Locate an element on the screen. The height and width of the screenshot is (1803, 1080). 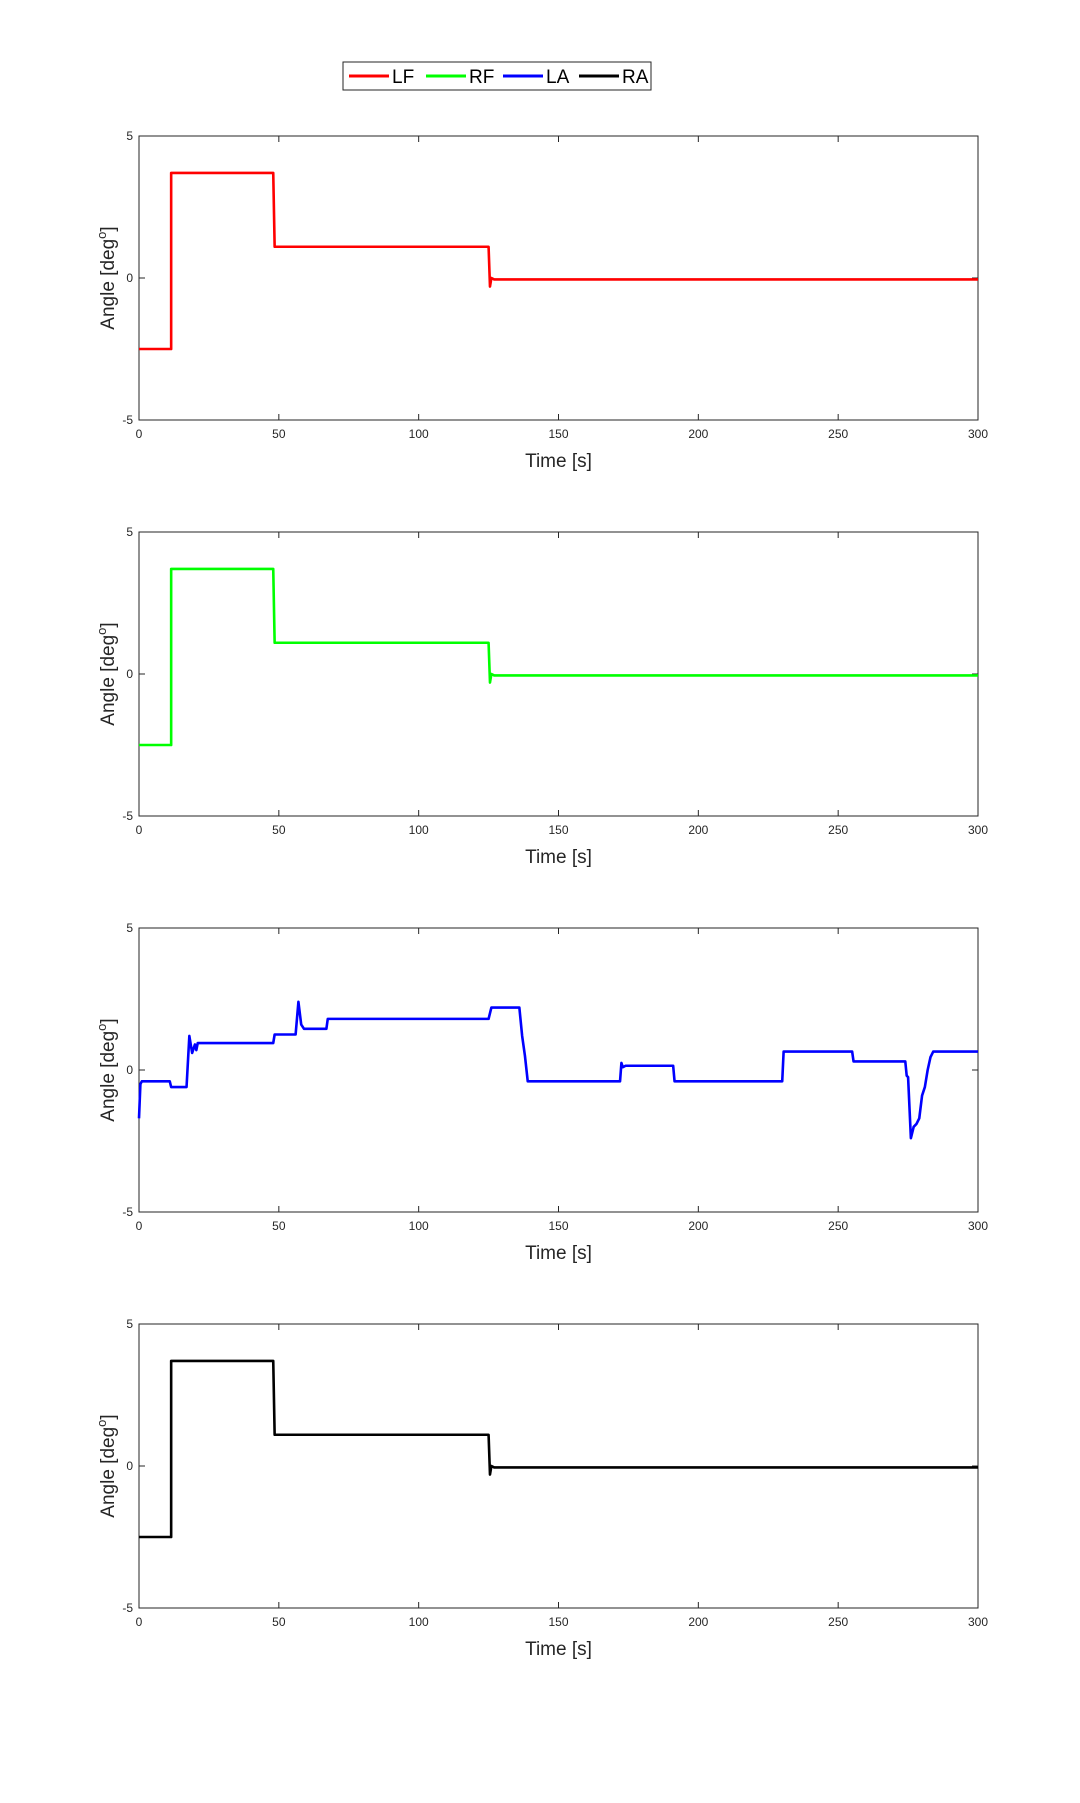
legend-entry-lf: LF is located at coordinates (381, 77).